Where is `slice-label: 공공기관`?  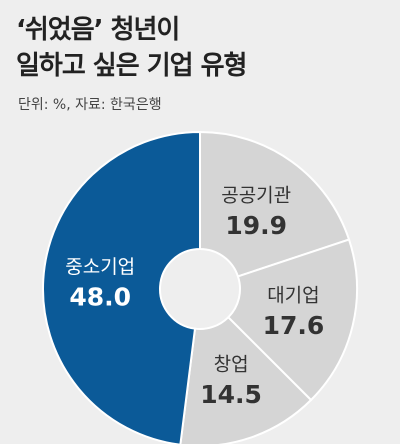
slice-label: 공공기관 is located at coordinates (256, 196).